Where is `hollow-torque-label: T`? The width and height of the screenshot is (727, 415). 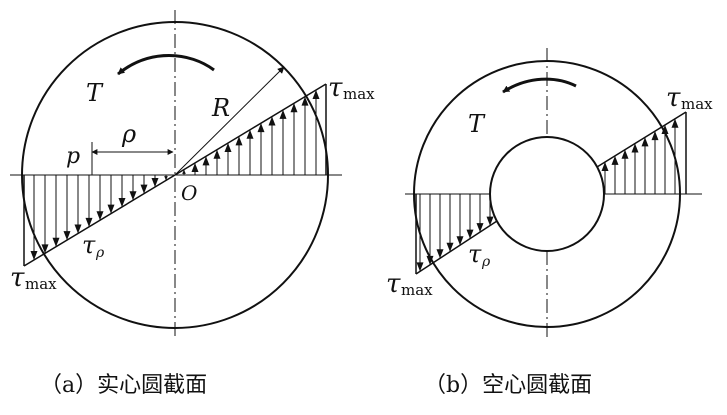 hollow-torque-label: T is located at coordinates (477, 124).